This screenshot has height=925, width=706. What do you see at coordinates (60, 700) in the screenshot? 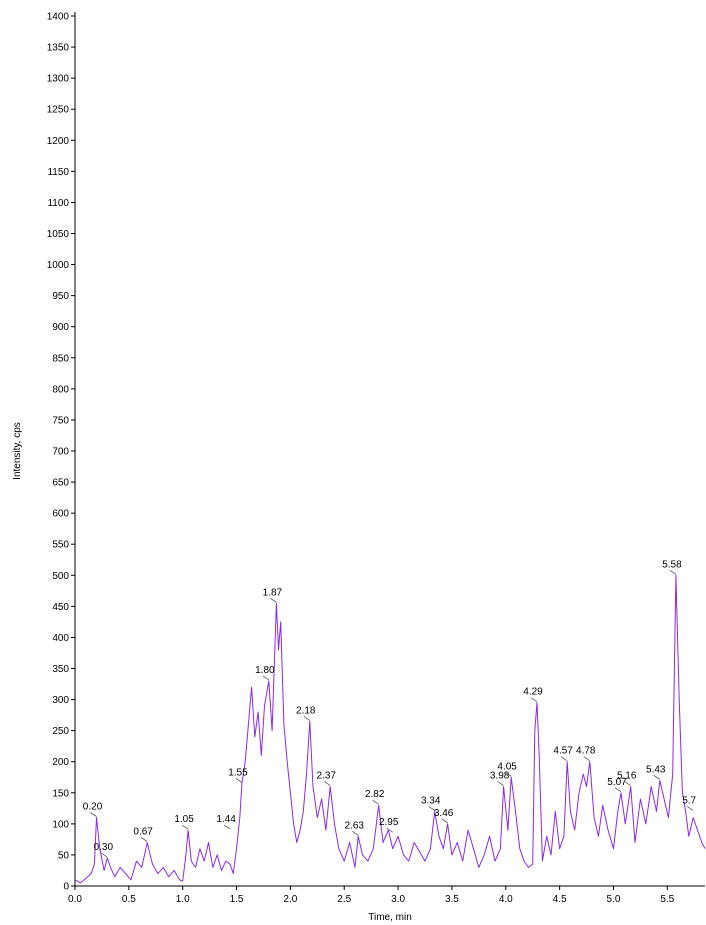
I see `y-tick-label: 300` at bounding box center [60, 700].